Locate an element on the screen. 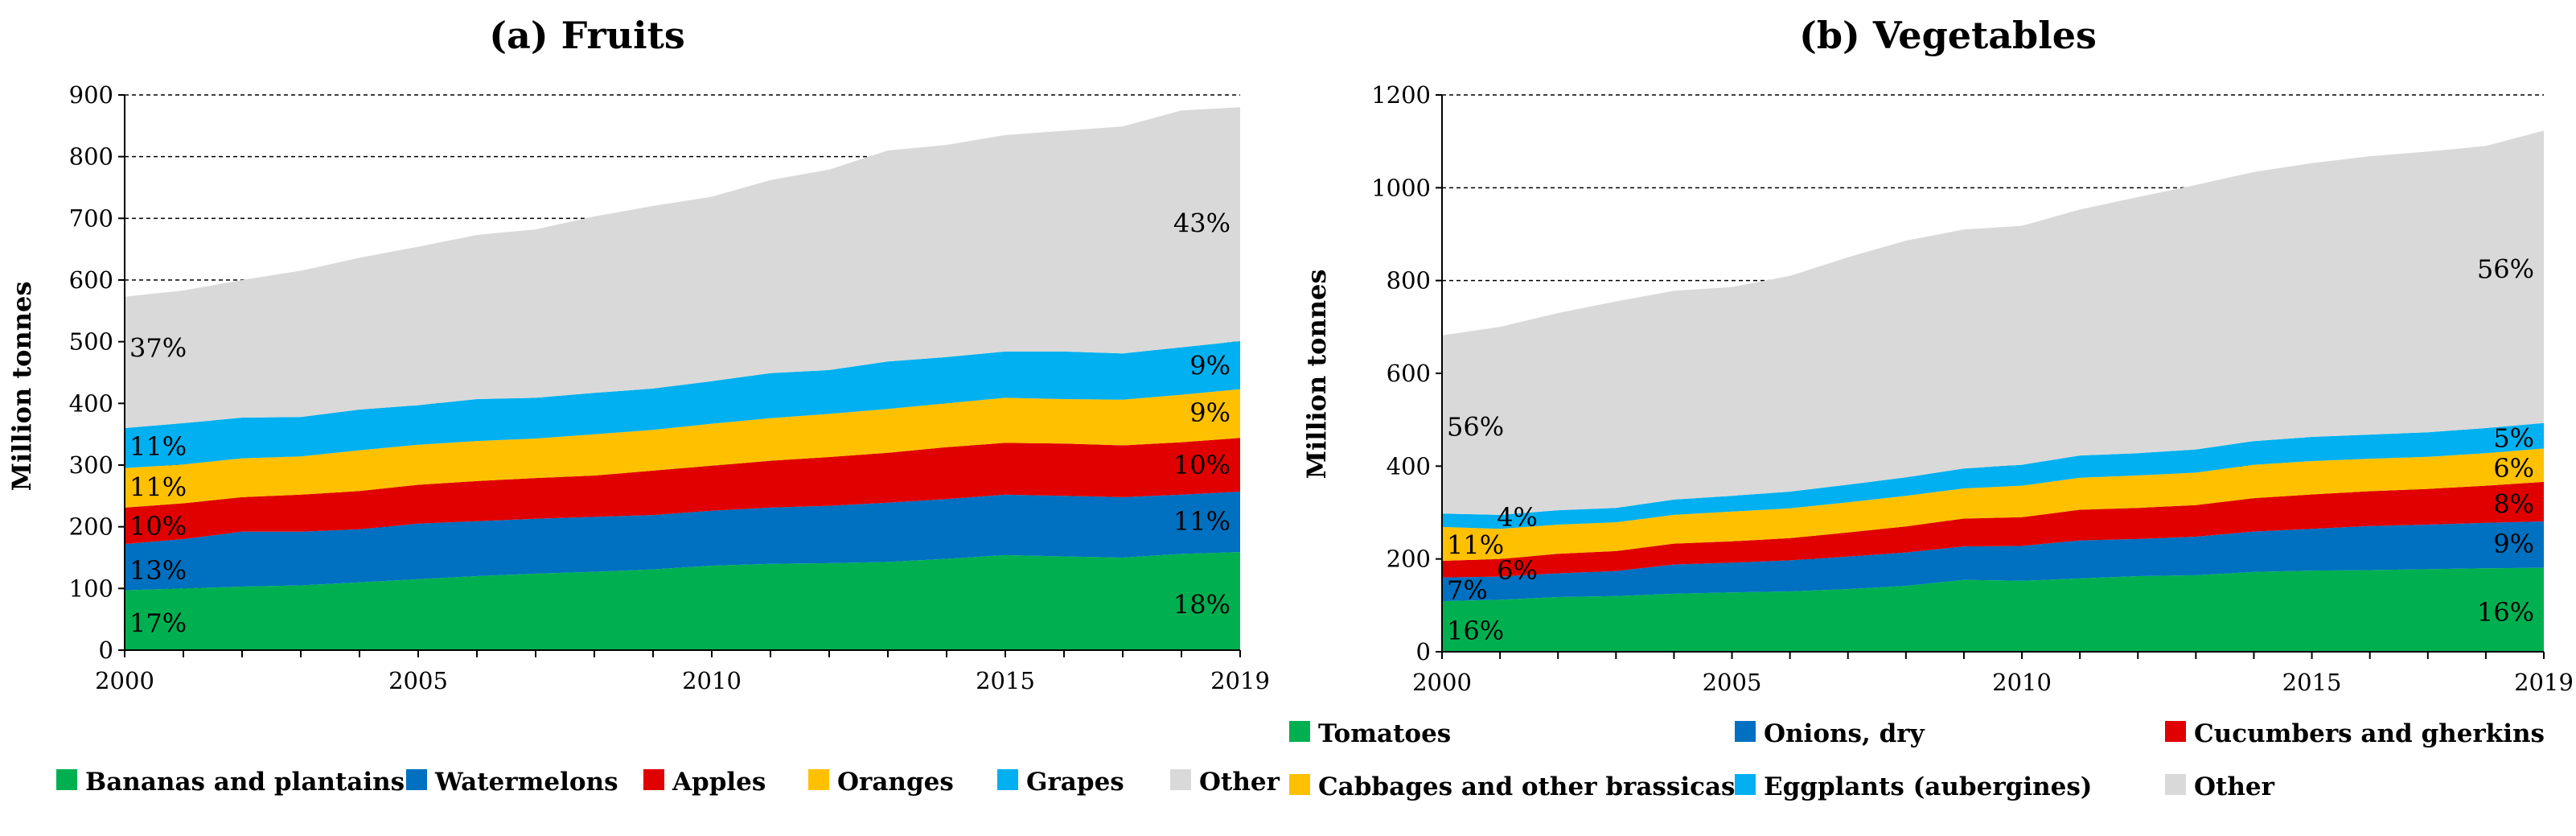  vegetables-y-tick-label: 1000 is located at coordinates (1401, 187).